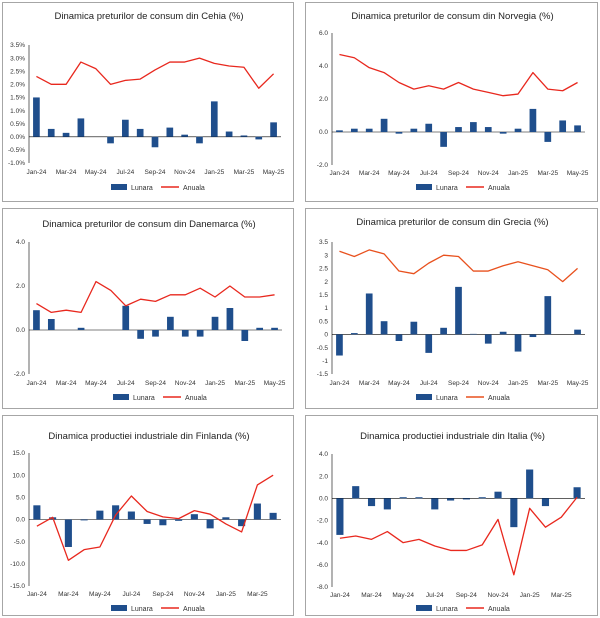  Describe the element at coordinates (17, 137) in the screenshot. I see `y-tick-label: 0.0%` at that location.